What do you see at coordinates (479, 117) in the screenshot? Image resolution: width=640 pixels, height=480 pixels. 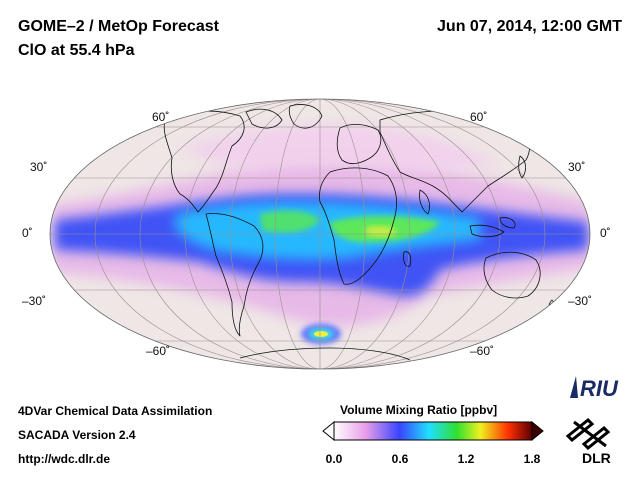 I see `lat-label-60n-right: 60˚` at bounding box center [479, 117].